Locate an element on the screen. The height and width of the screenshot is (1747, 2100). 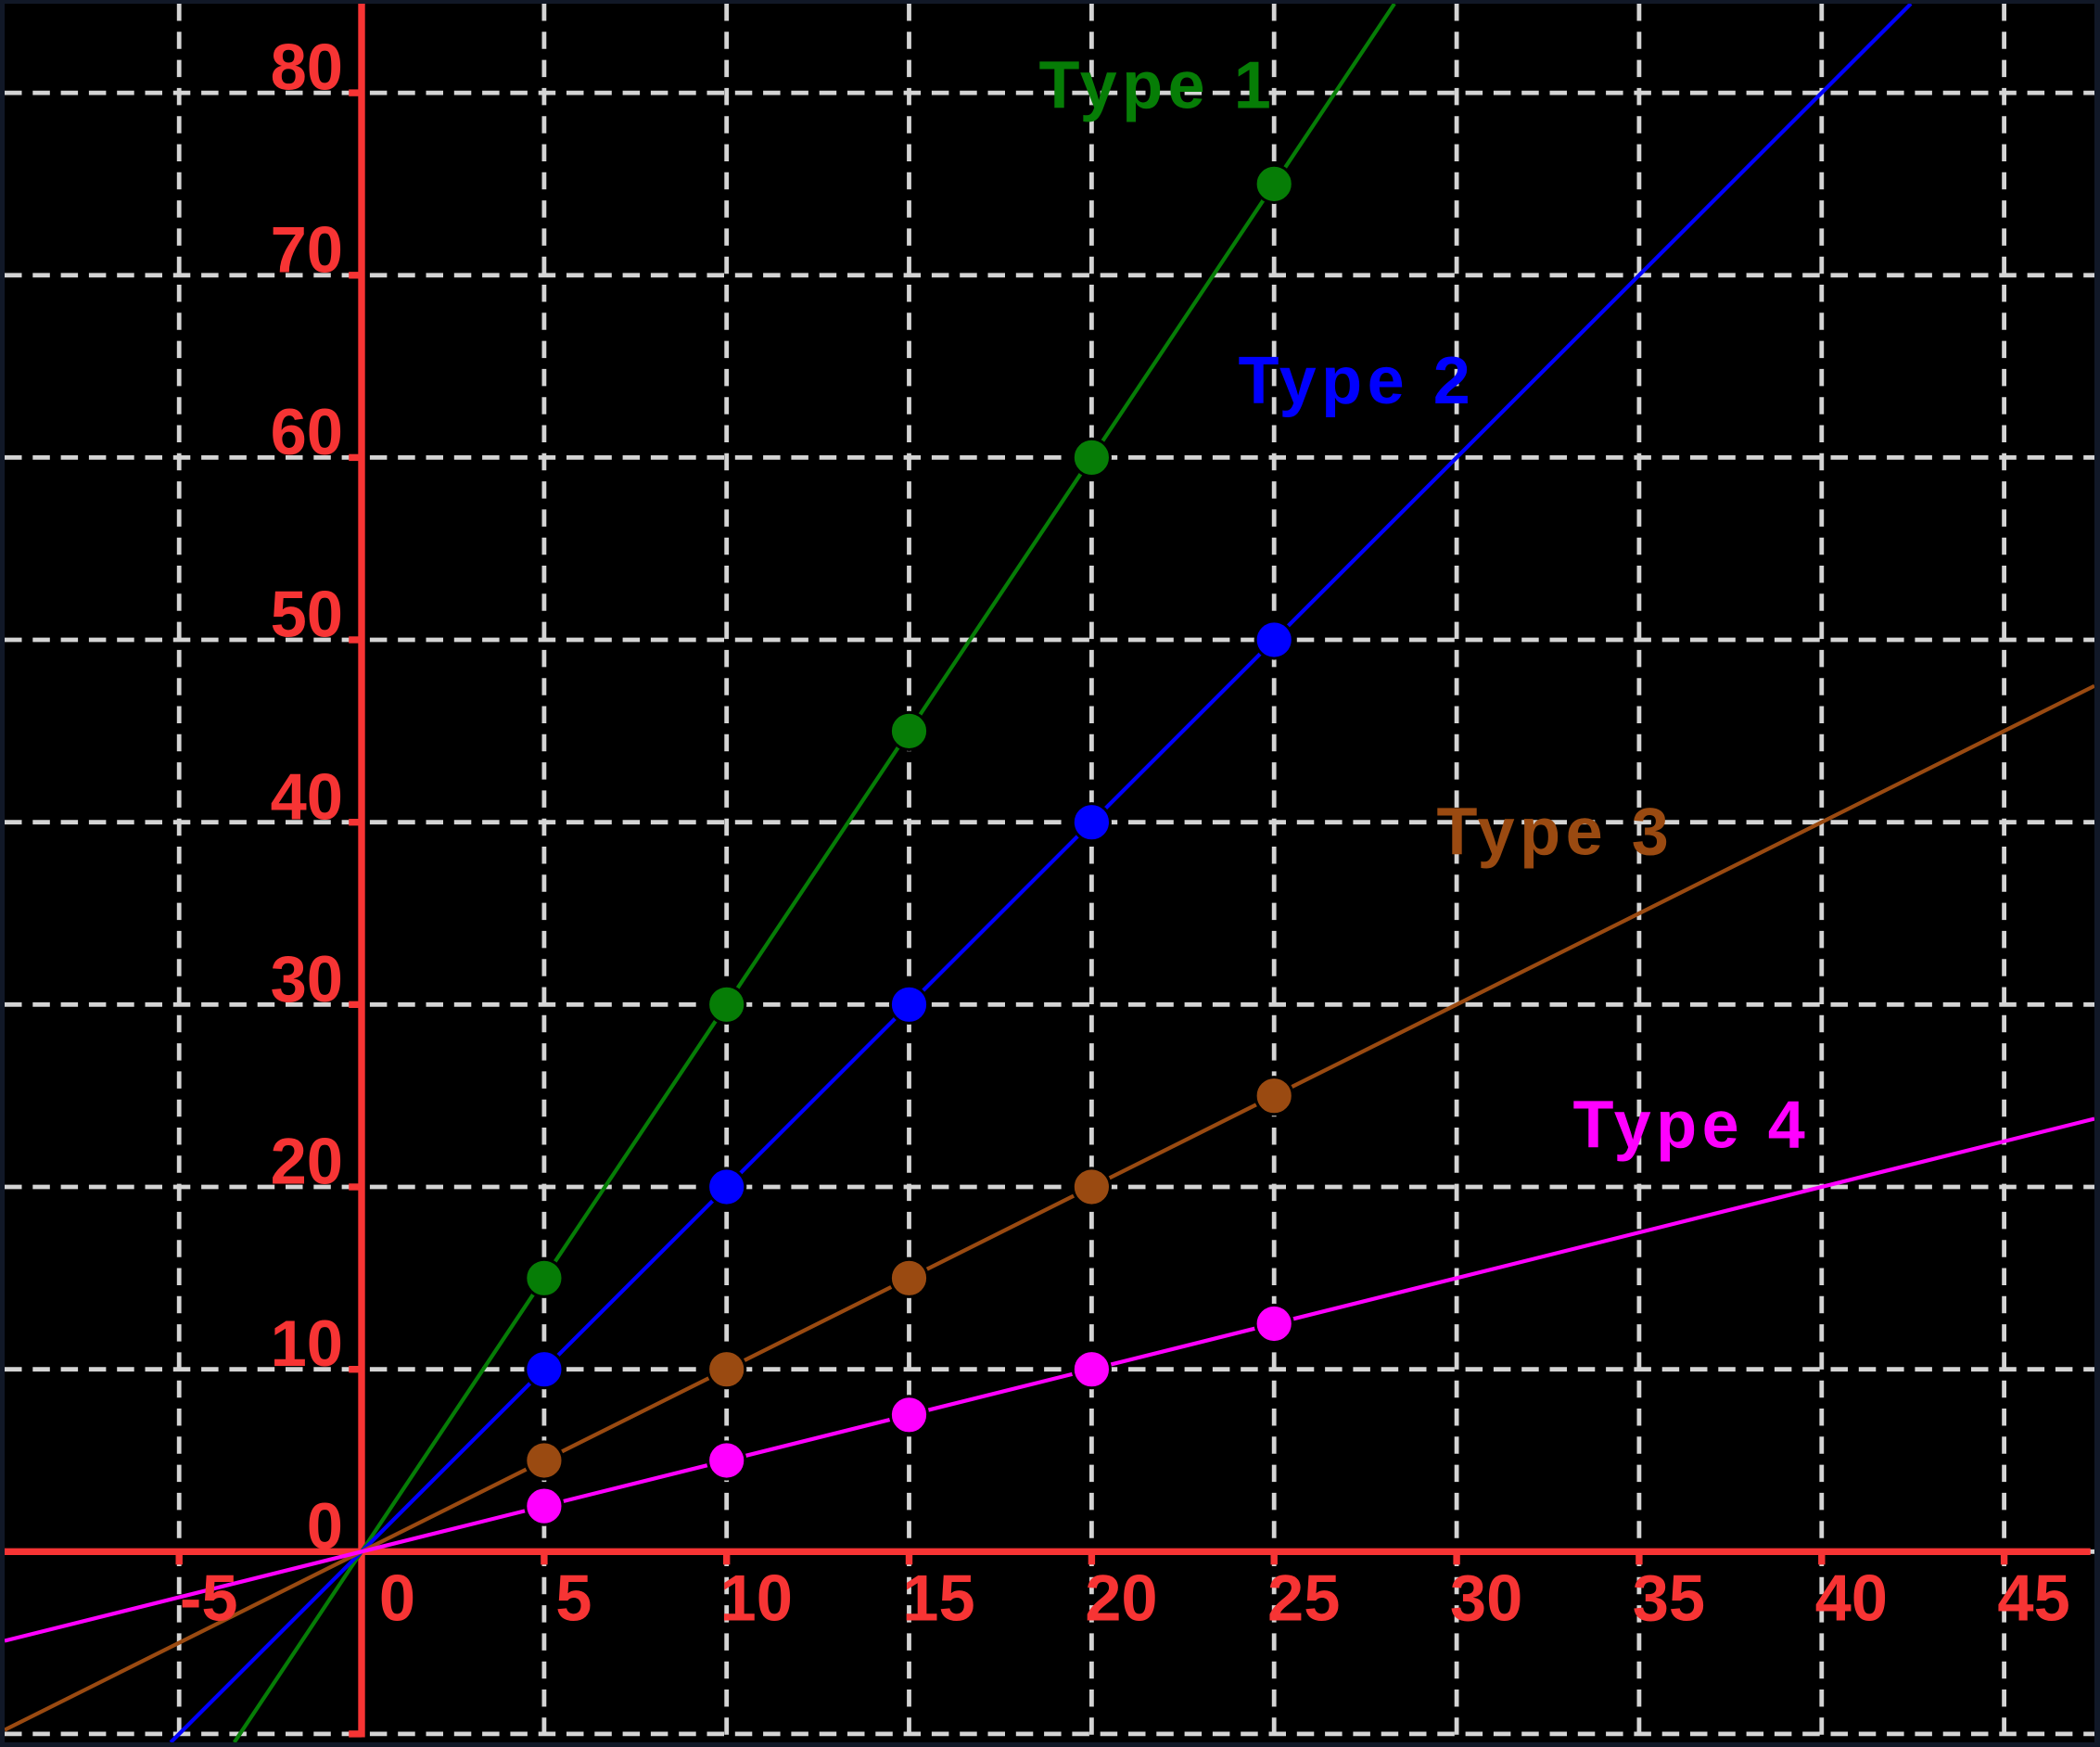
svg-text: 80 is located at coordinates (307, 67).